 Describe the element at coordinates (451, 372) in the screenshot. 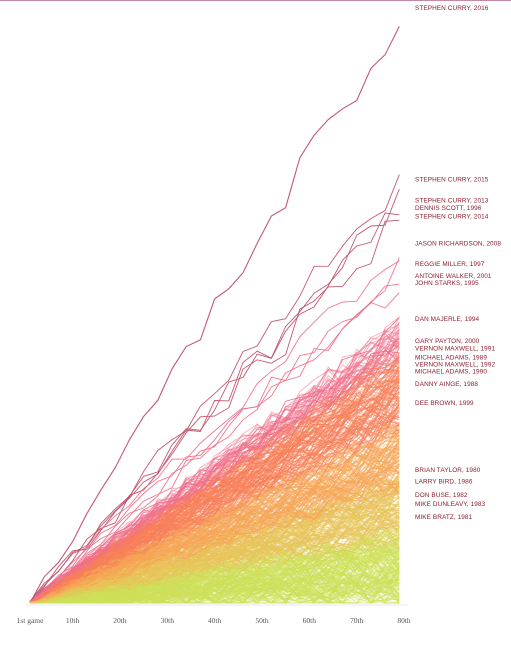

I see `series-label: MICHAEL ADAMS, 1990` at that location.